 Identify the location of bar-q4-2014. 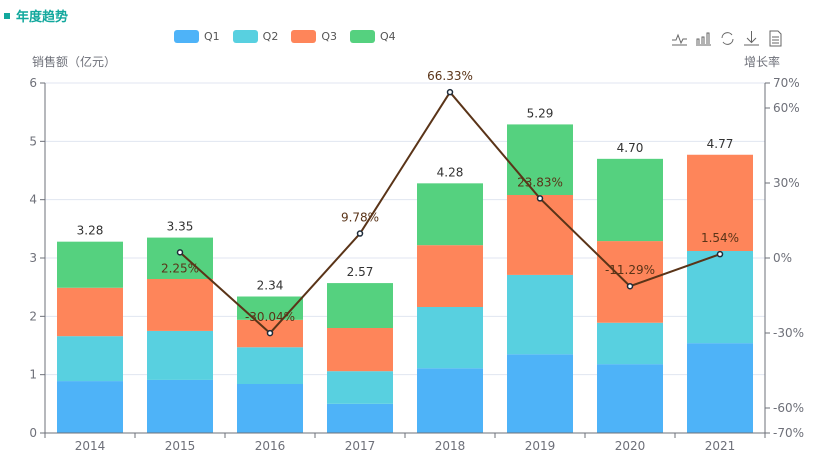
(90, 264).